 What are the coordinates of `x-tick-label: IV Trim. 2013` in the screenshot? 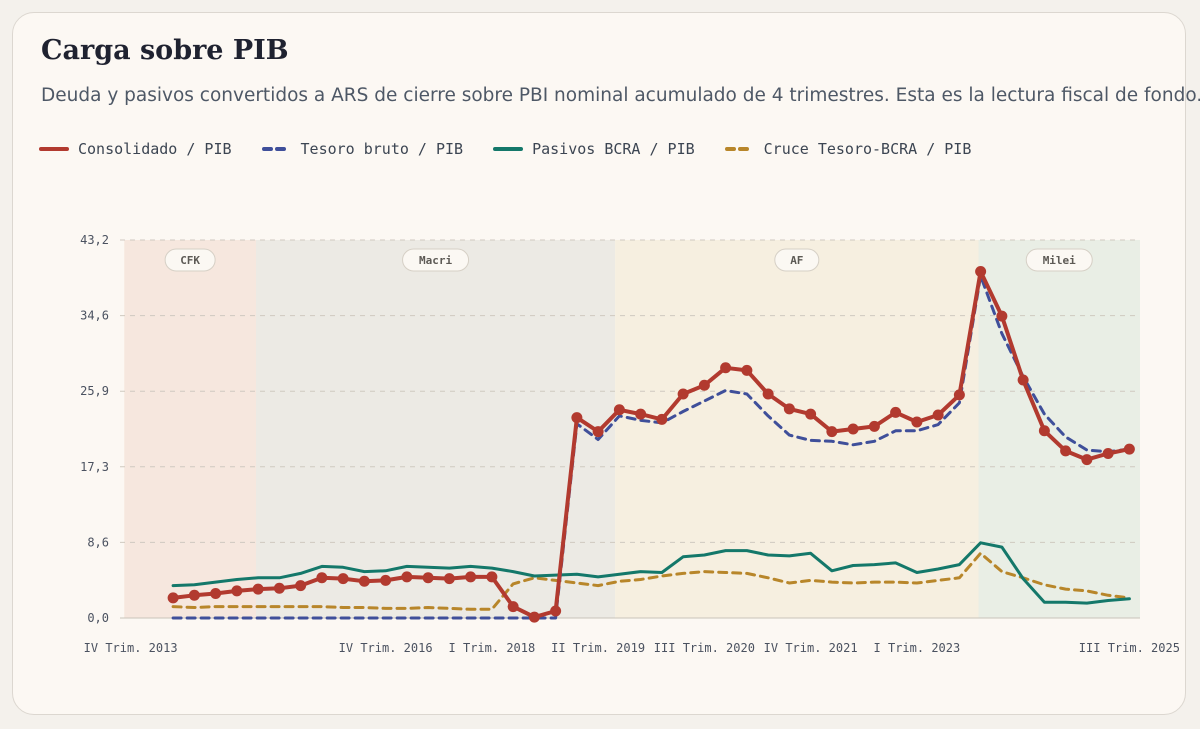 It's located at (131, 648).